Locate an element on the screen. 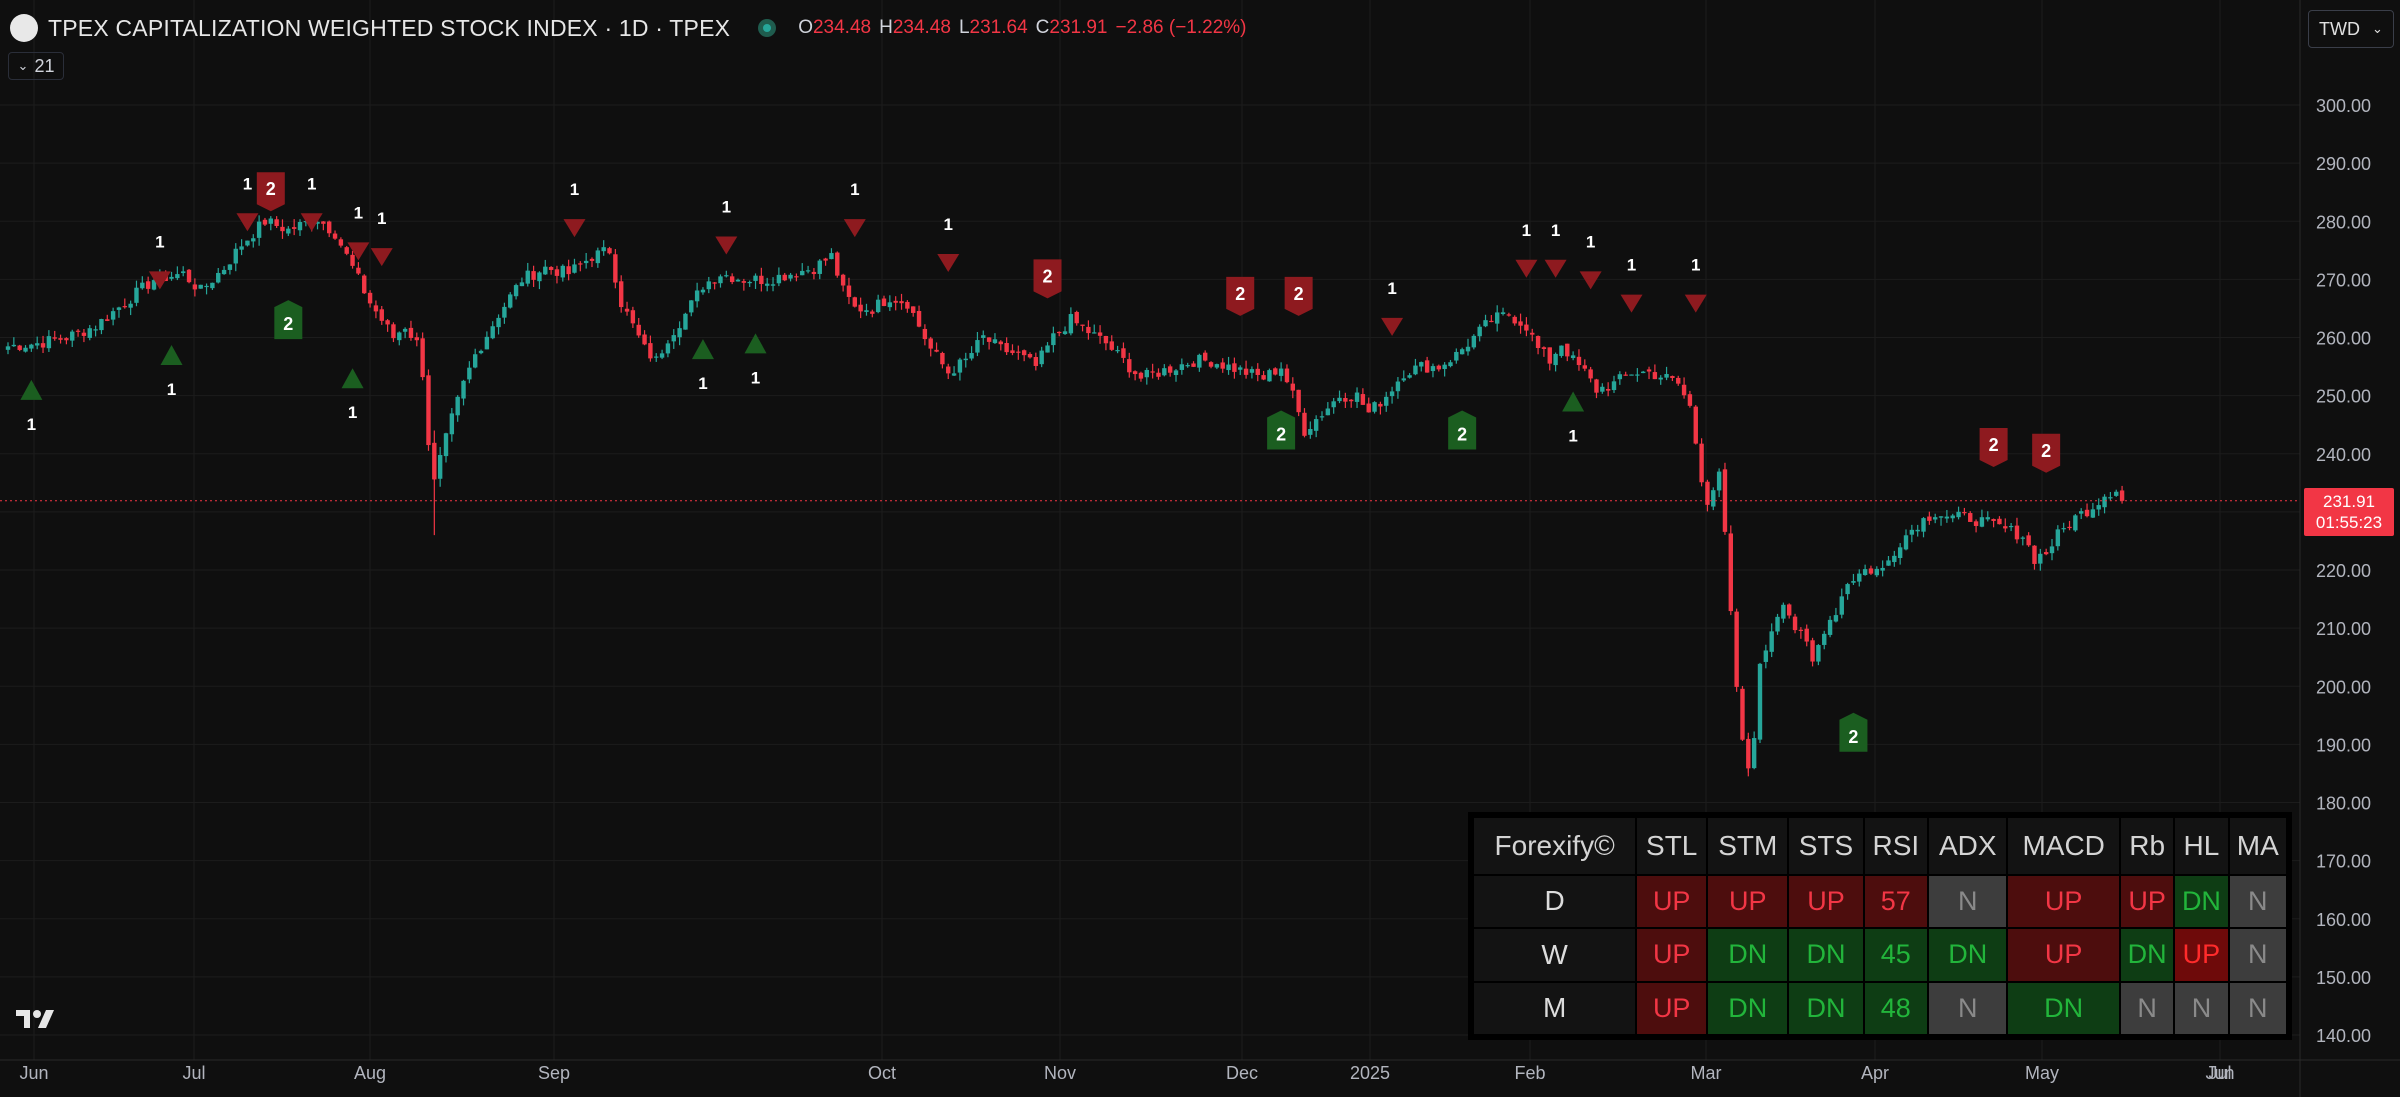  buy-signal-marker is located at coordinates (288, 320).